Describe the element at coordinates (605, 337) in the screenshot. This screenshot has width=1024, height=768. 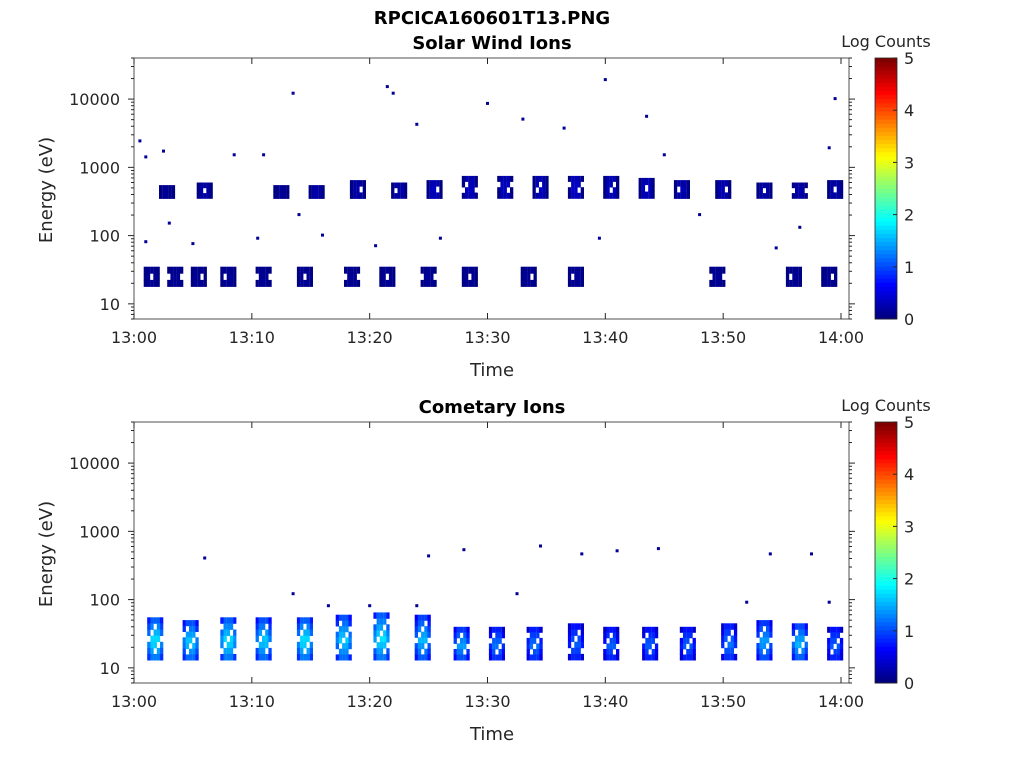
I see `x-tick-label: 13:40` at that location.